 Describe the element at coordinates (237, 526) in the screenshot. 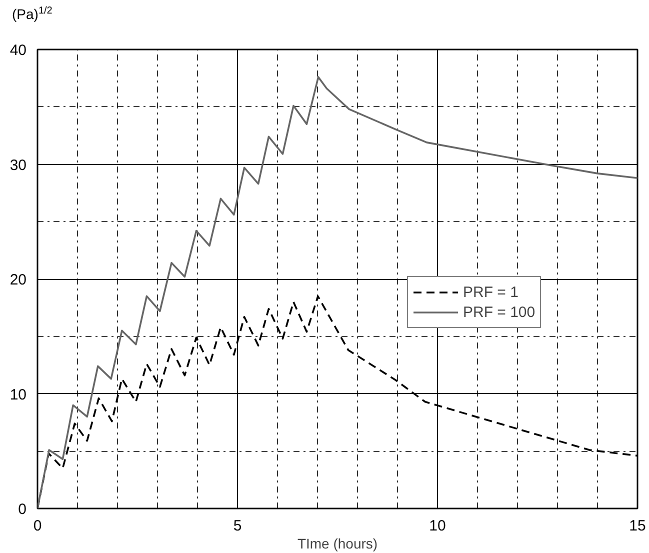

I see `x-tick-label: 5` at that location.